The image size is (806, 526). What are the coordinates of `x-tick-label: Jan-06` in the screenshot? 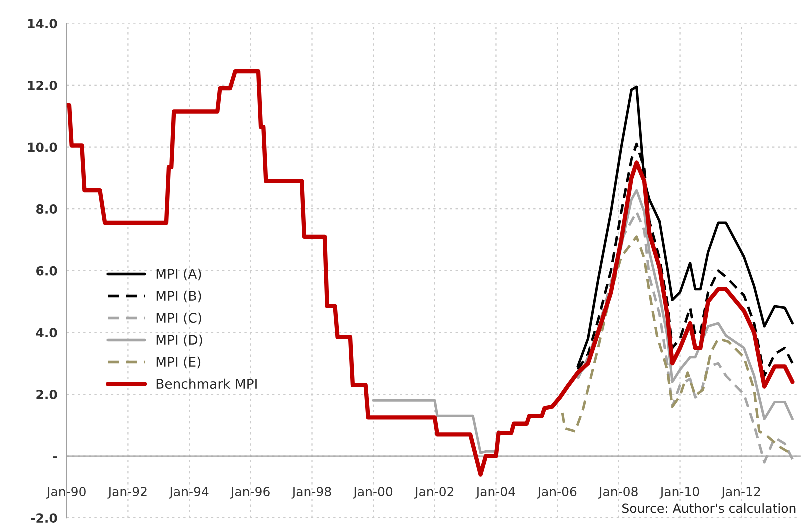 It's located at (557, 493).